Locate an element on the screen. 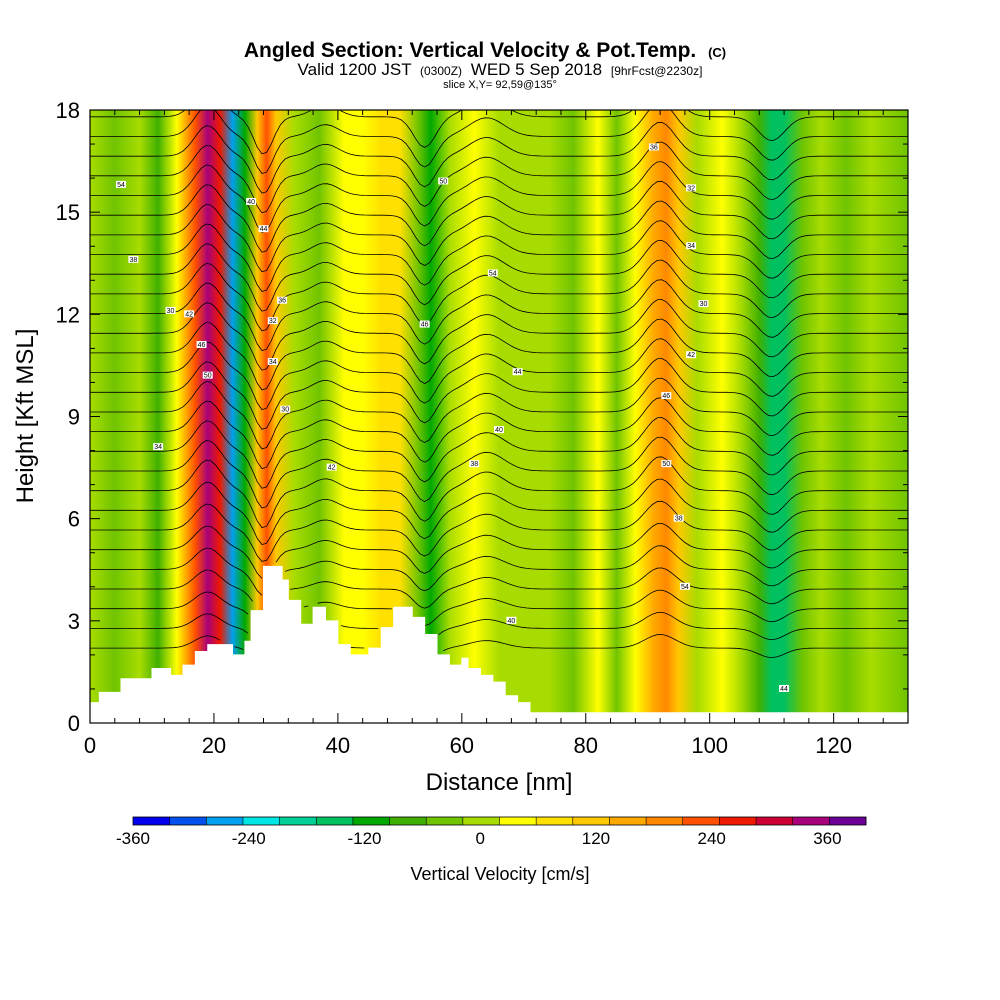  x-tick-label: 0 is located at coordinates (90, 745).